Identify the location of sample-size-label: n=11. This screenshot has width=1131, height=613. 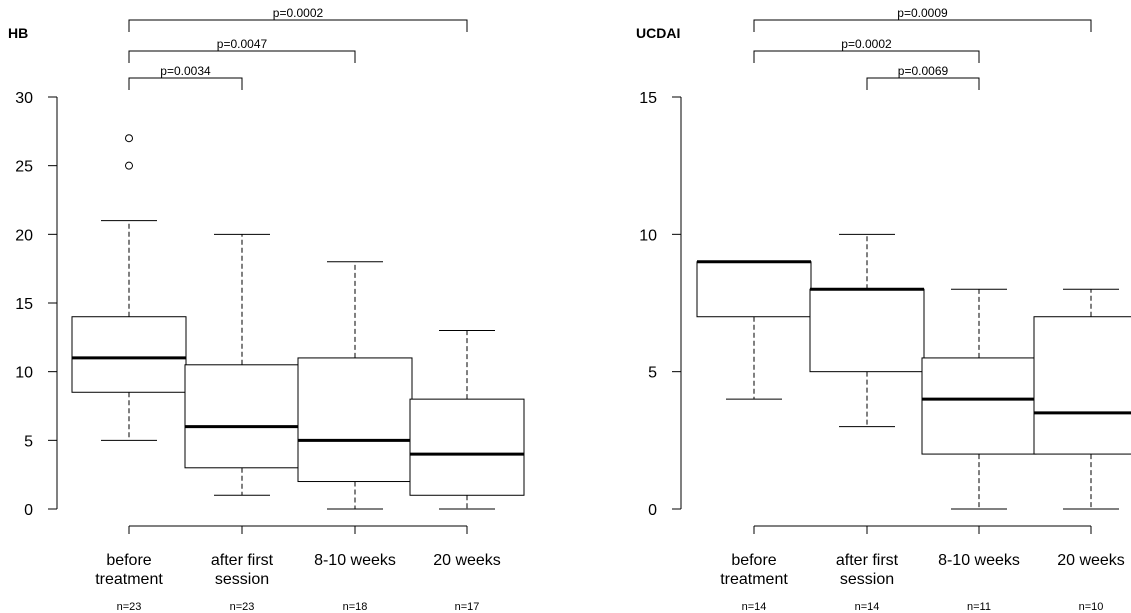
(979, 607).